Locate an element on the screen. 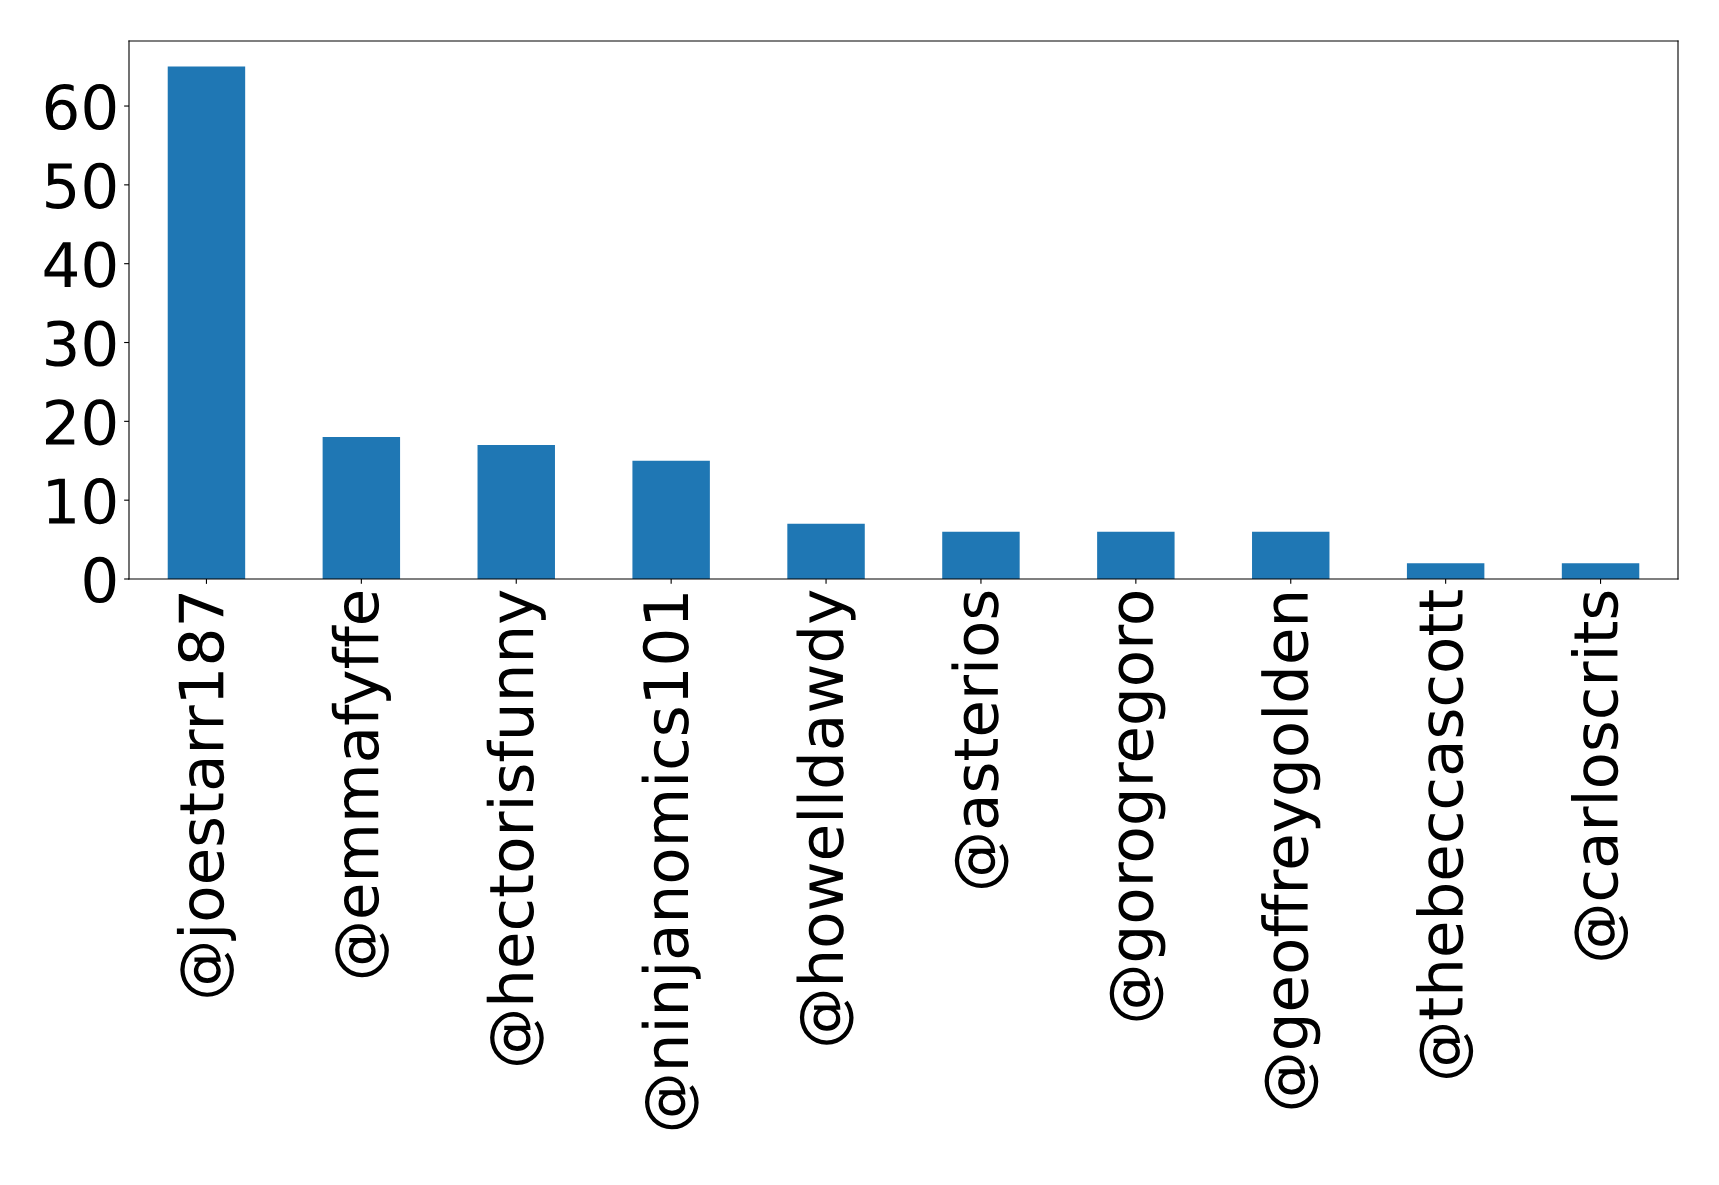 Image resolution: width=1719 pixels, height=1185 pixels. x-tick-label: @carloscrits is located at coordinates (1599, 775).